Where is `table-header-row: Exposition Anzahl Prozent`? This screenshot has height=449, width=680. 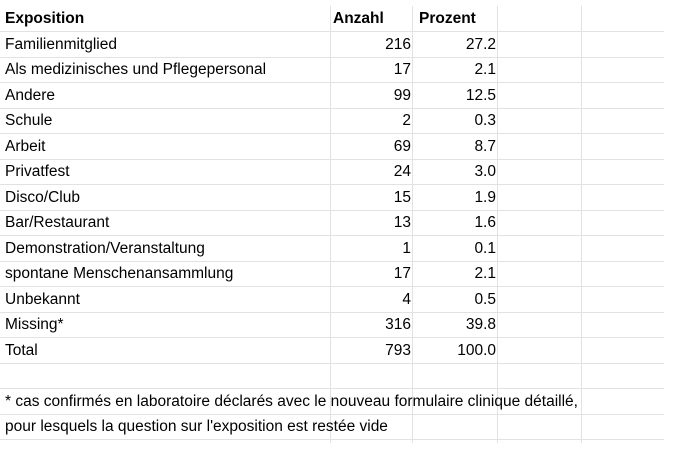 table-header-row: Exposition Anzahl Prozent is located at coordinates (332, 18).